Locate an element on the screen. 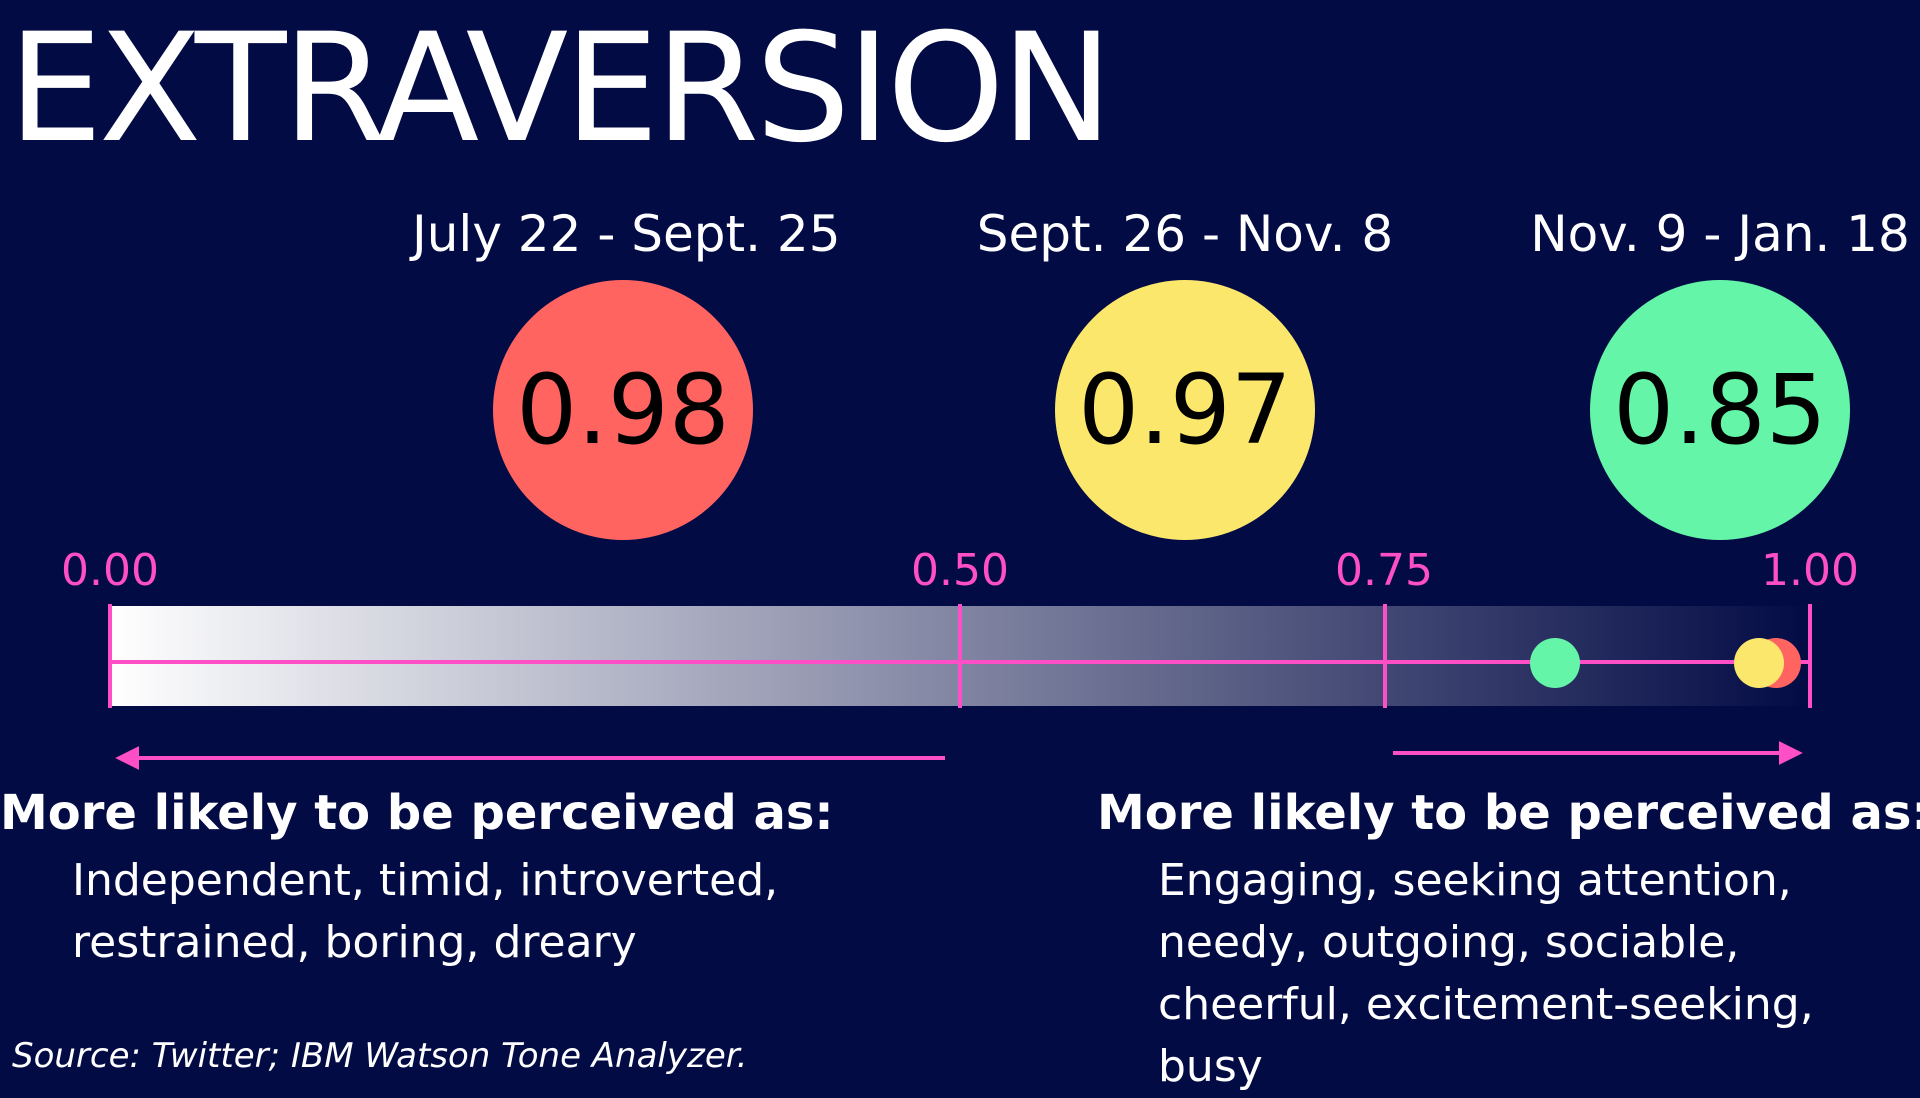 The height and width of the screenshot is (1098, 1920). score-value-1: 0.98 is located at coordinates (623, 410).